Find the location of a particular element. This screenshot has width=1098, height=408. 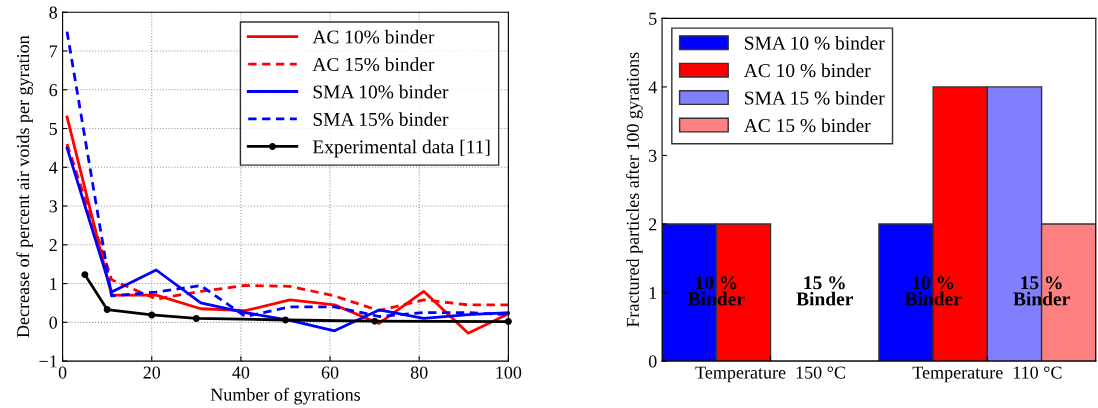

legend-label: AC 15% binder is located at coordinates (373, 64).